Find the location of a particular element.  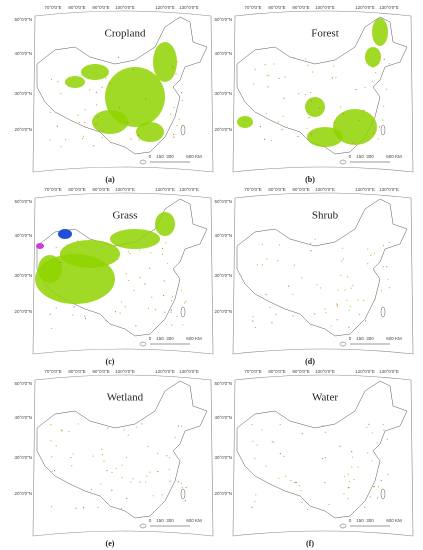

longitude-label: 130°0'0"E is located at coordinates (389, 7).